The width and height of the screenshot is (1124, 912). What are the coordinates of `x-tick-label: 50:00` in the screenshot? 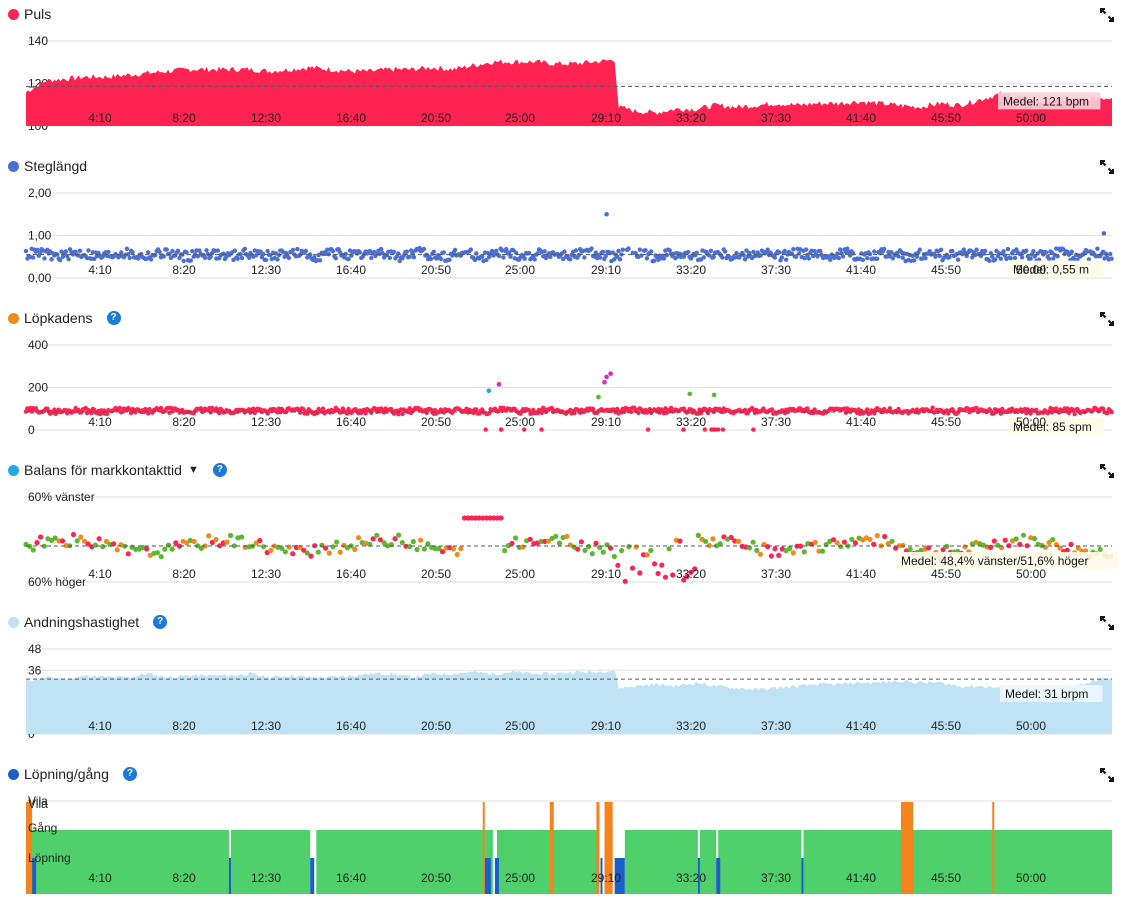 It's located at (1031, 878).